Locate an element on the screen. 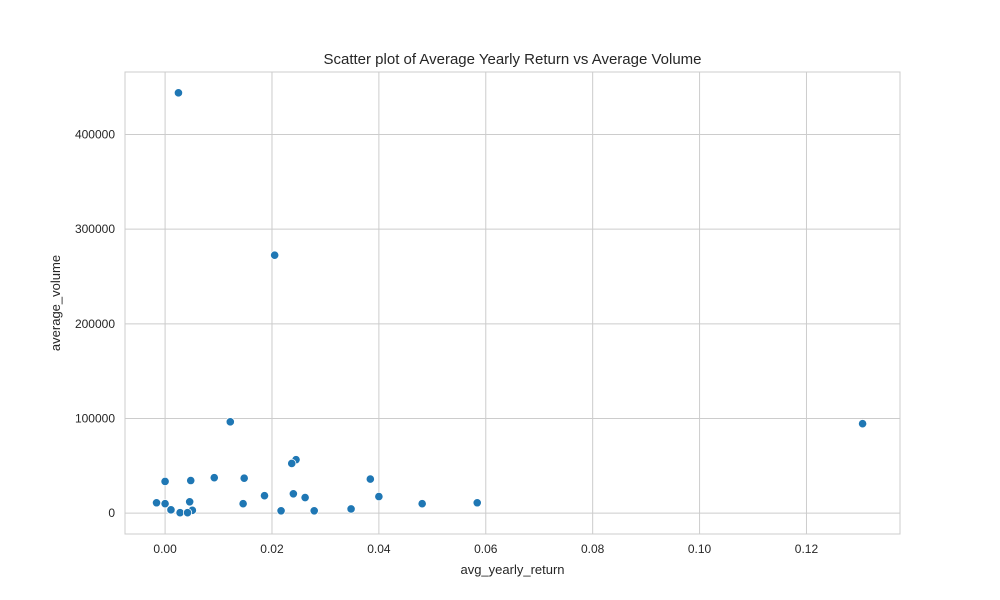  y-tick-label: 100000 is located at coordinates (95, 419).